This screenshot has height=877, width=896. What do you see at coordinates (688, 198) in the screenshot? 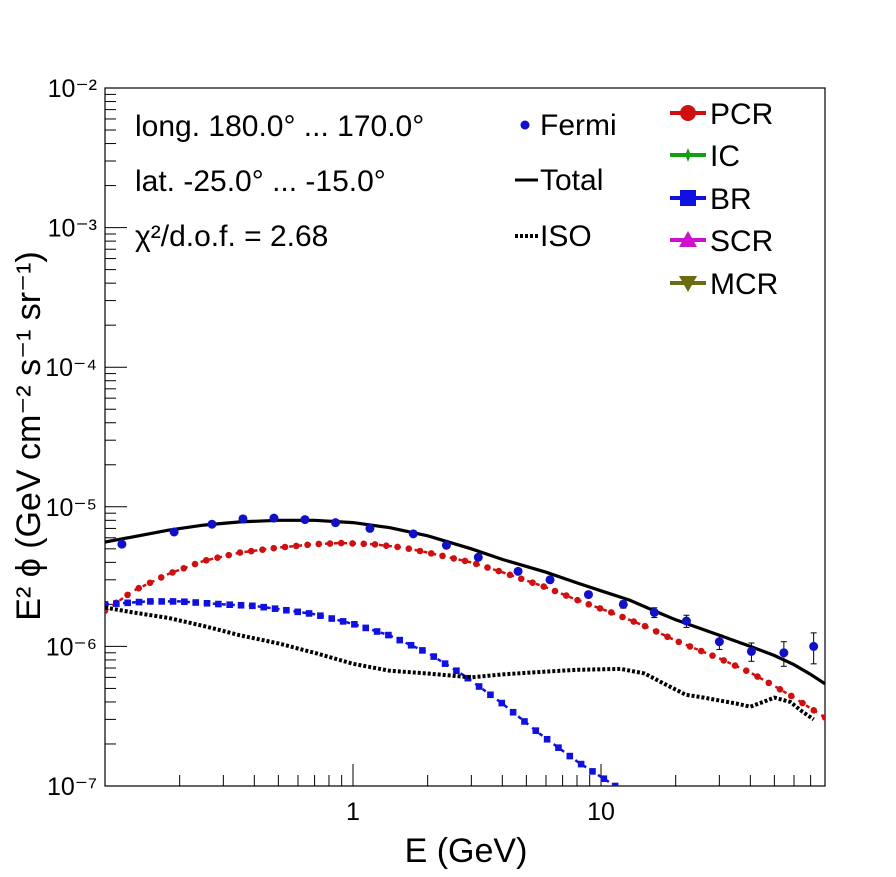
I see `legend-br-marker` at bounding box center [688, 198].